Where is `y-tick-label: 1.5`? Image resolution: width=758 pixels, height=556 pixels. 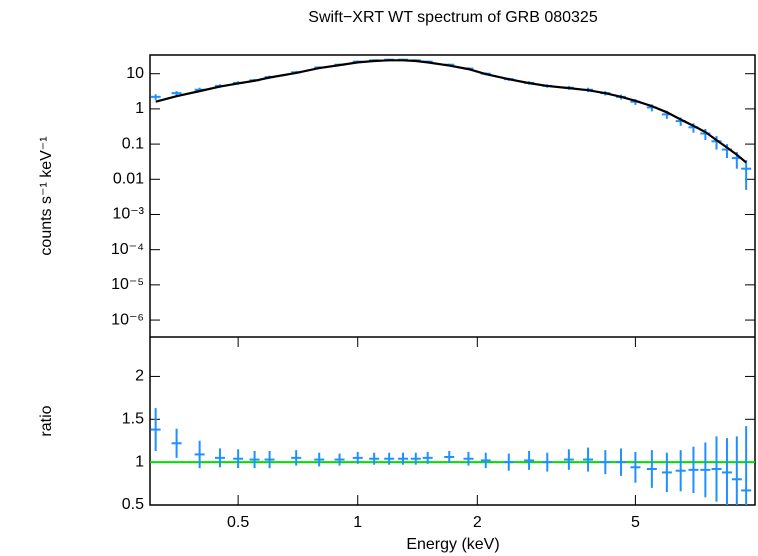 y-tick-label: 1.5 is located at coordinates (133, 419).